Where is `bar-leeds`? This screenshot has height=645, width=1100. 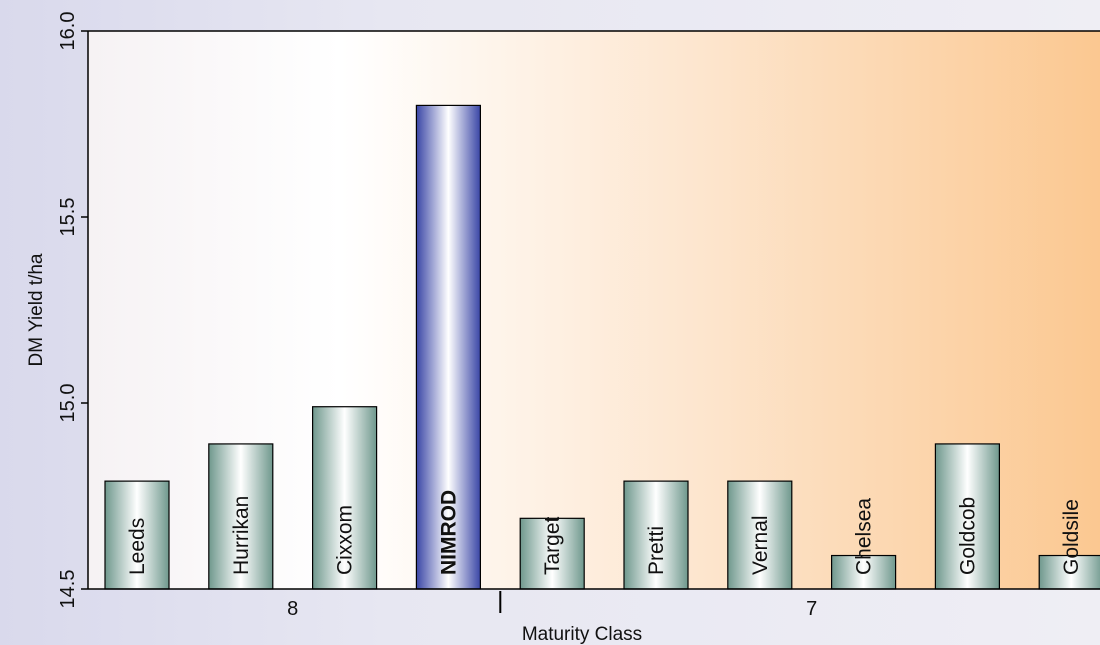
bar-leeds is located at coordinates (137, 535).